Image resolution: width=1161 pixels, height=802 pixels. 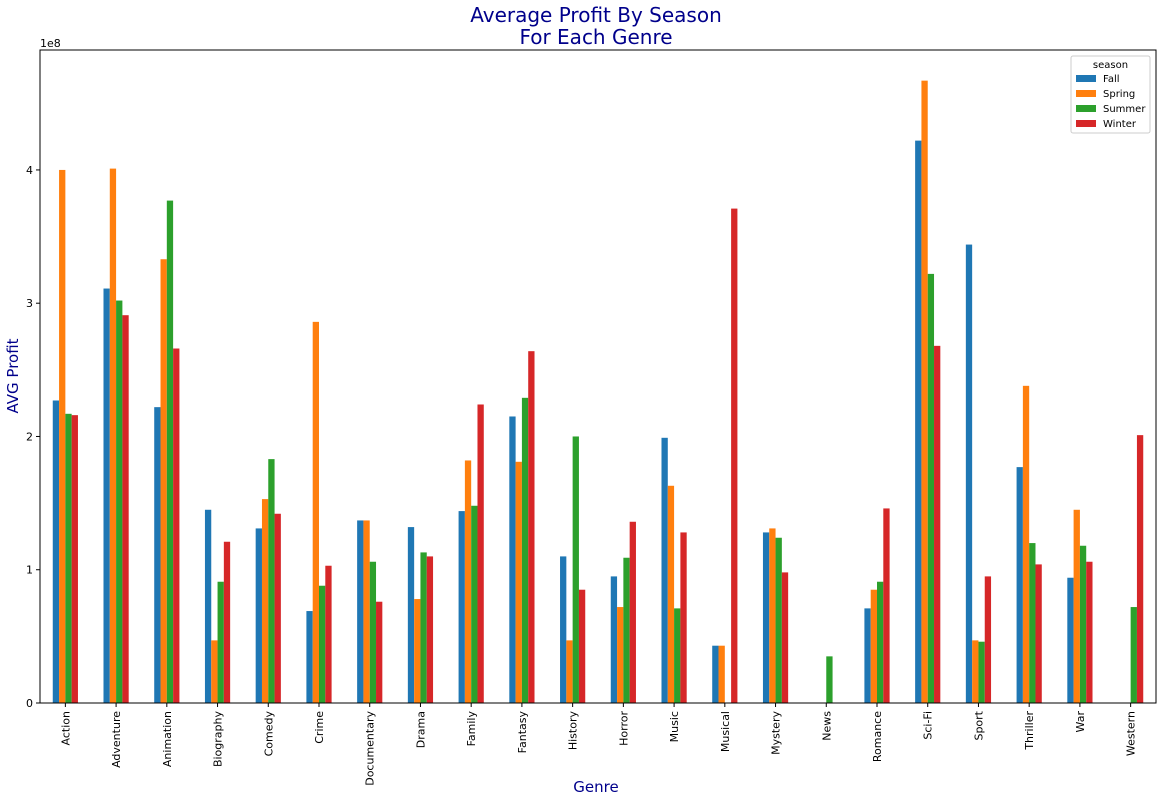 I want to click on legend-swatch-spring, so click(x=1086, y=93).